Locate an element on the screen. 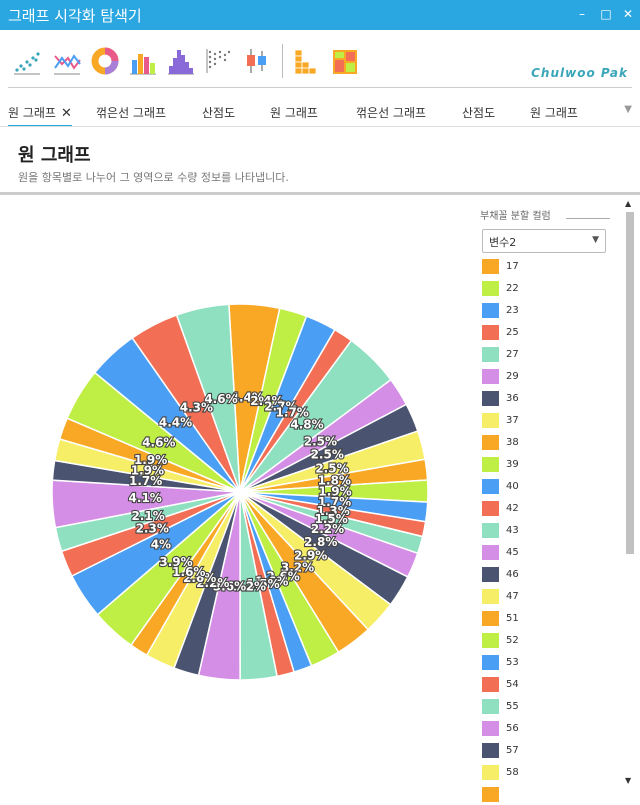  split-column-label: 부채꼴 분할 컬럼 is located at coordinates (515, 216).